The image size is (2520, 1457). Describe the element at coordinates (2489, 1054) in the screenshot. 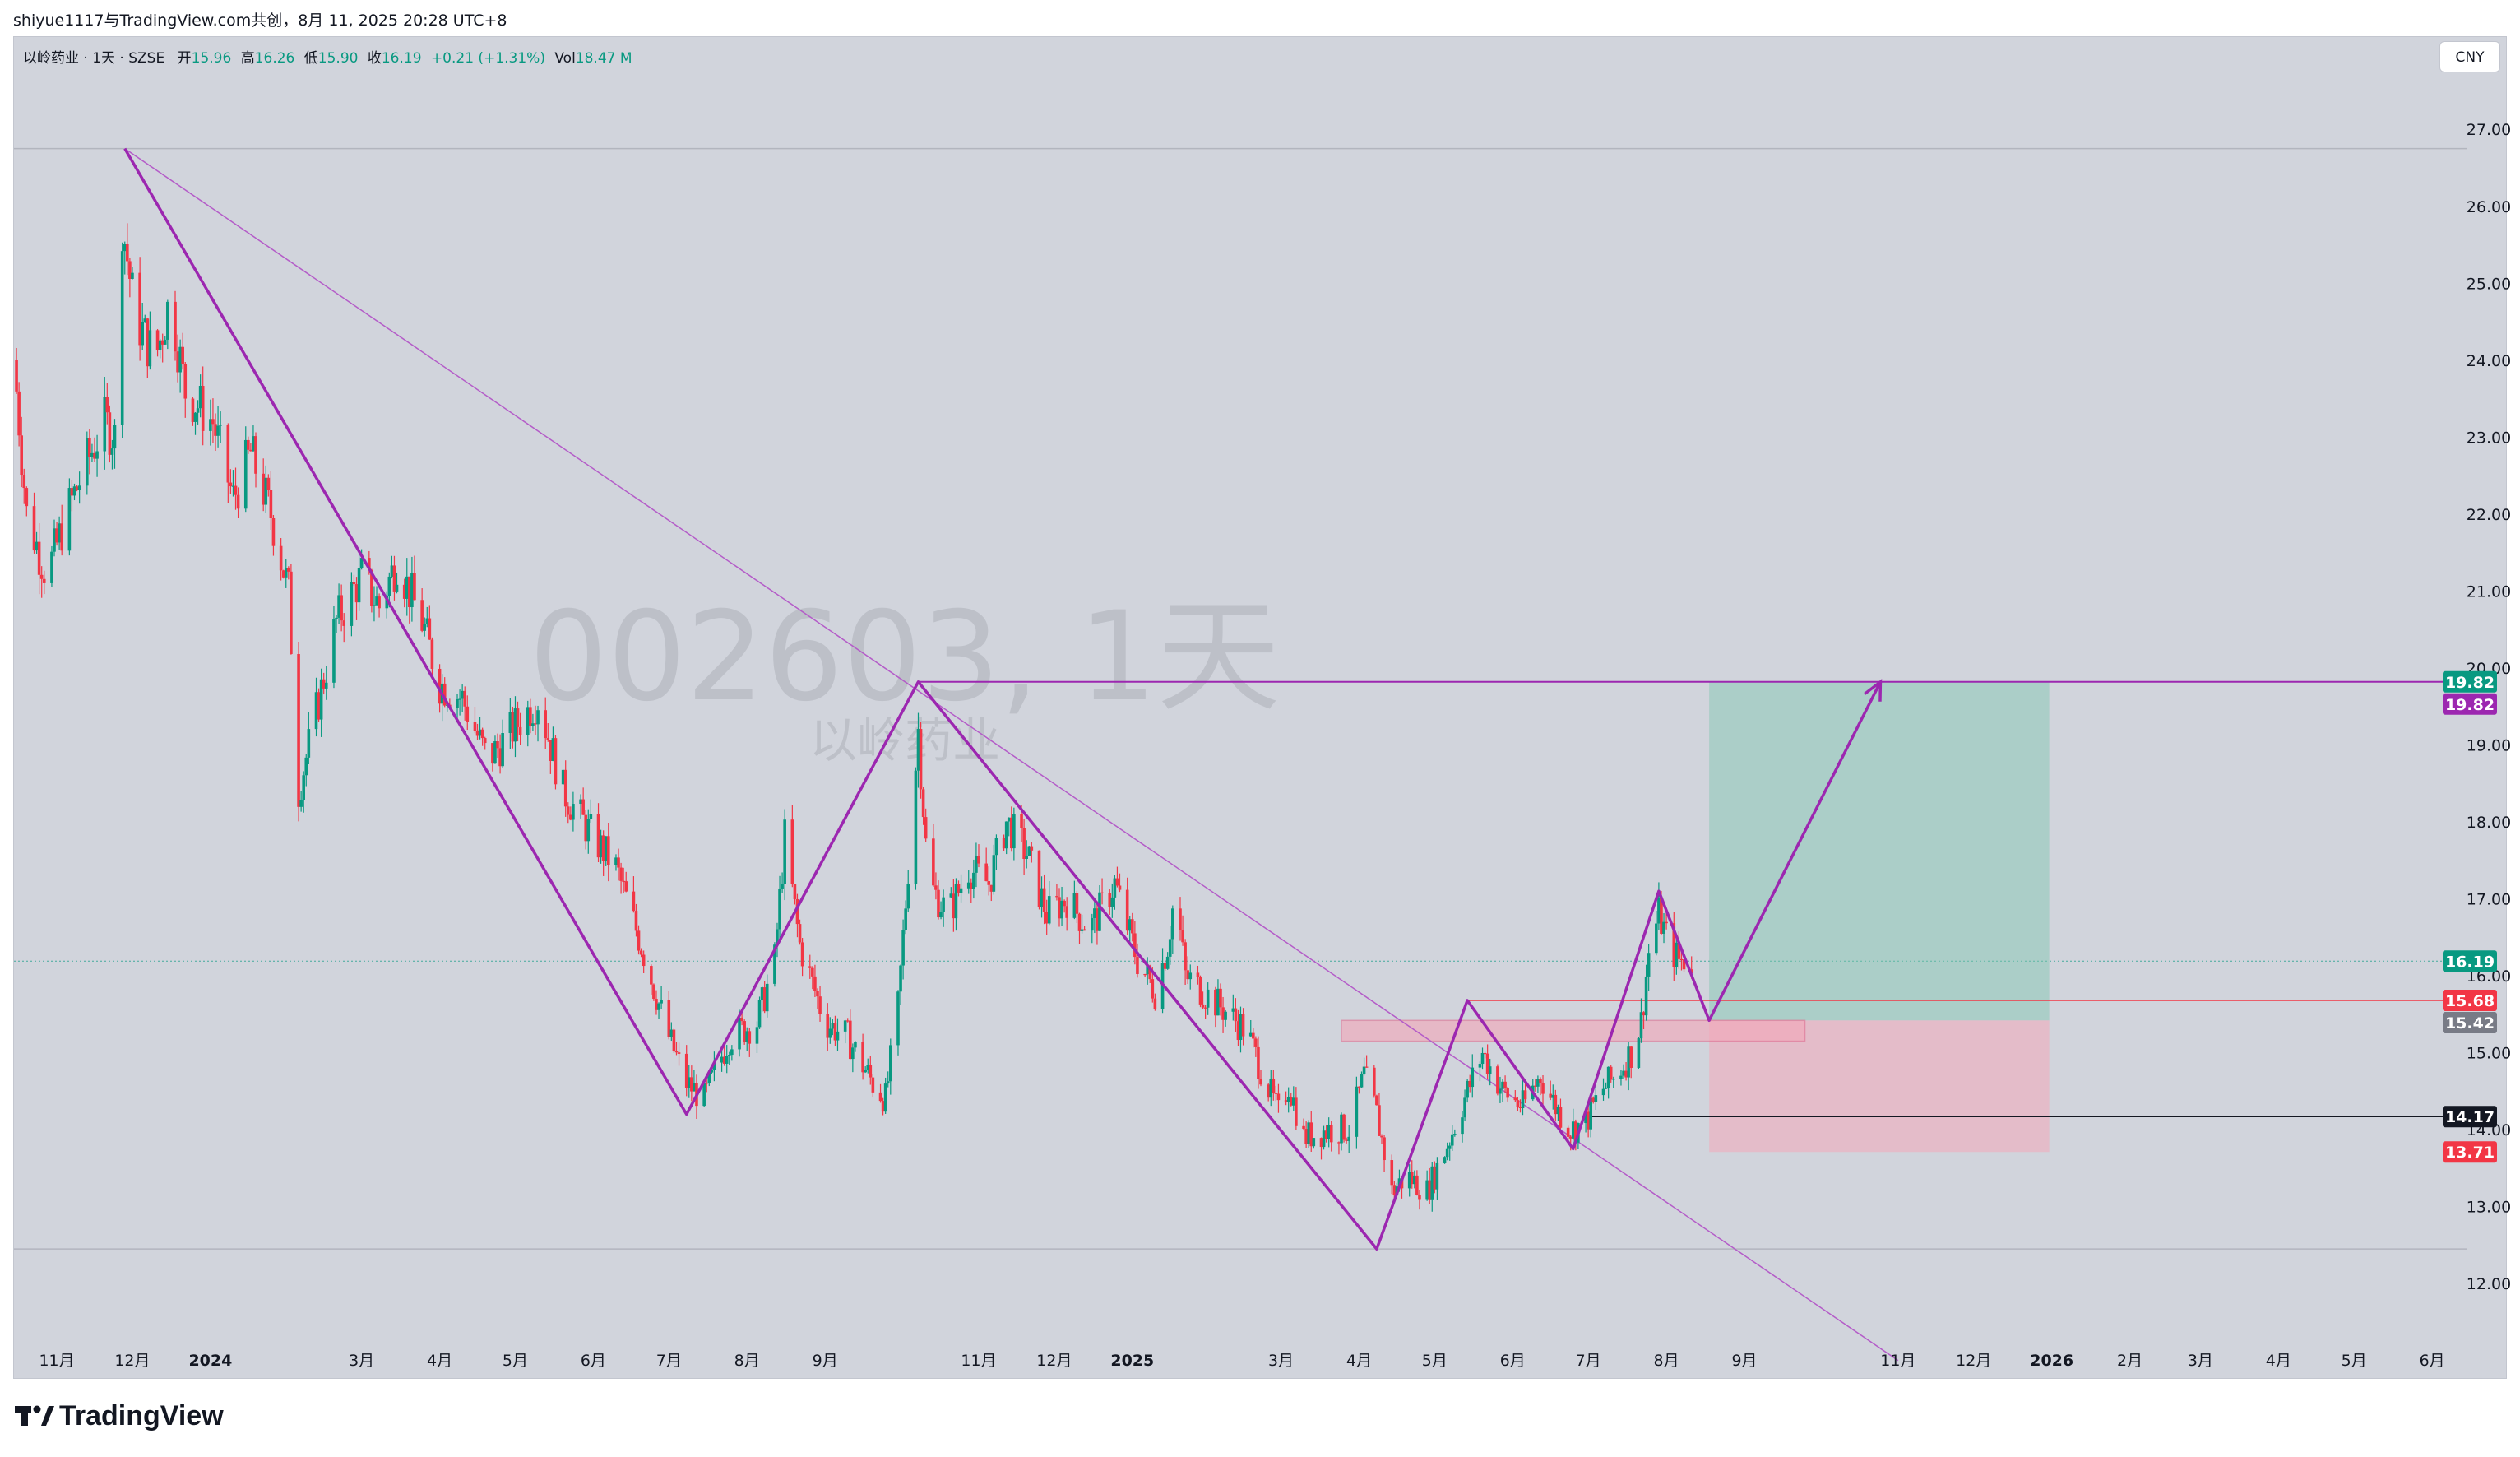

I see `y-axis-tick-label: 15.00` at that location.